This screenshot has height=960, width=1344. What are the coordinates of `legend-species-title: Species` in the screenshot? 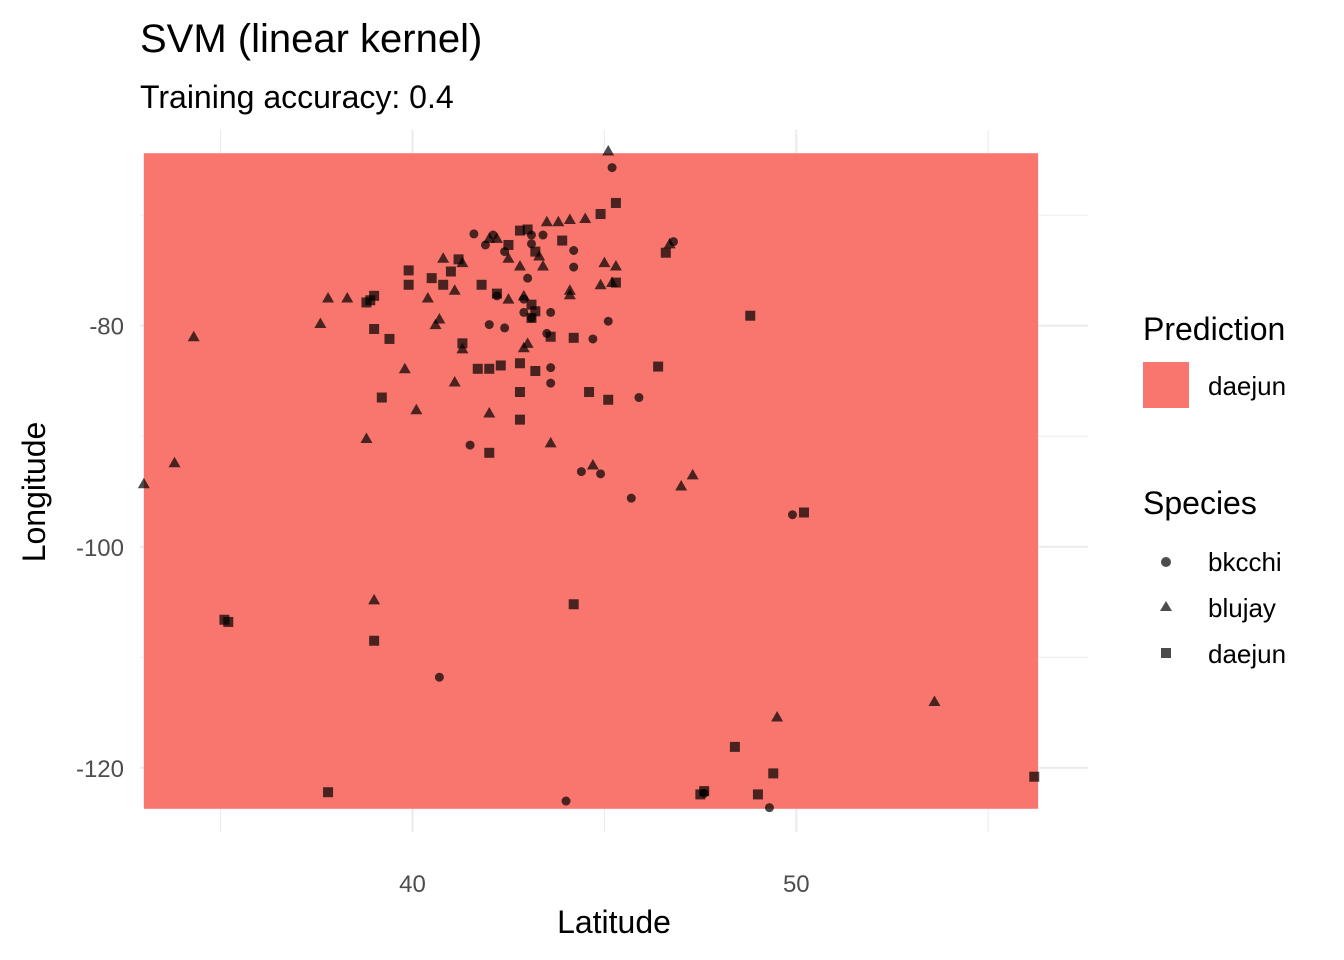 It's located at (1200, 503).